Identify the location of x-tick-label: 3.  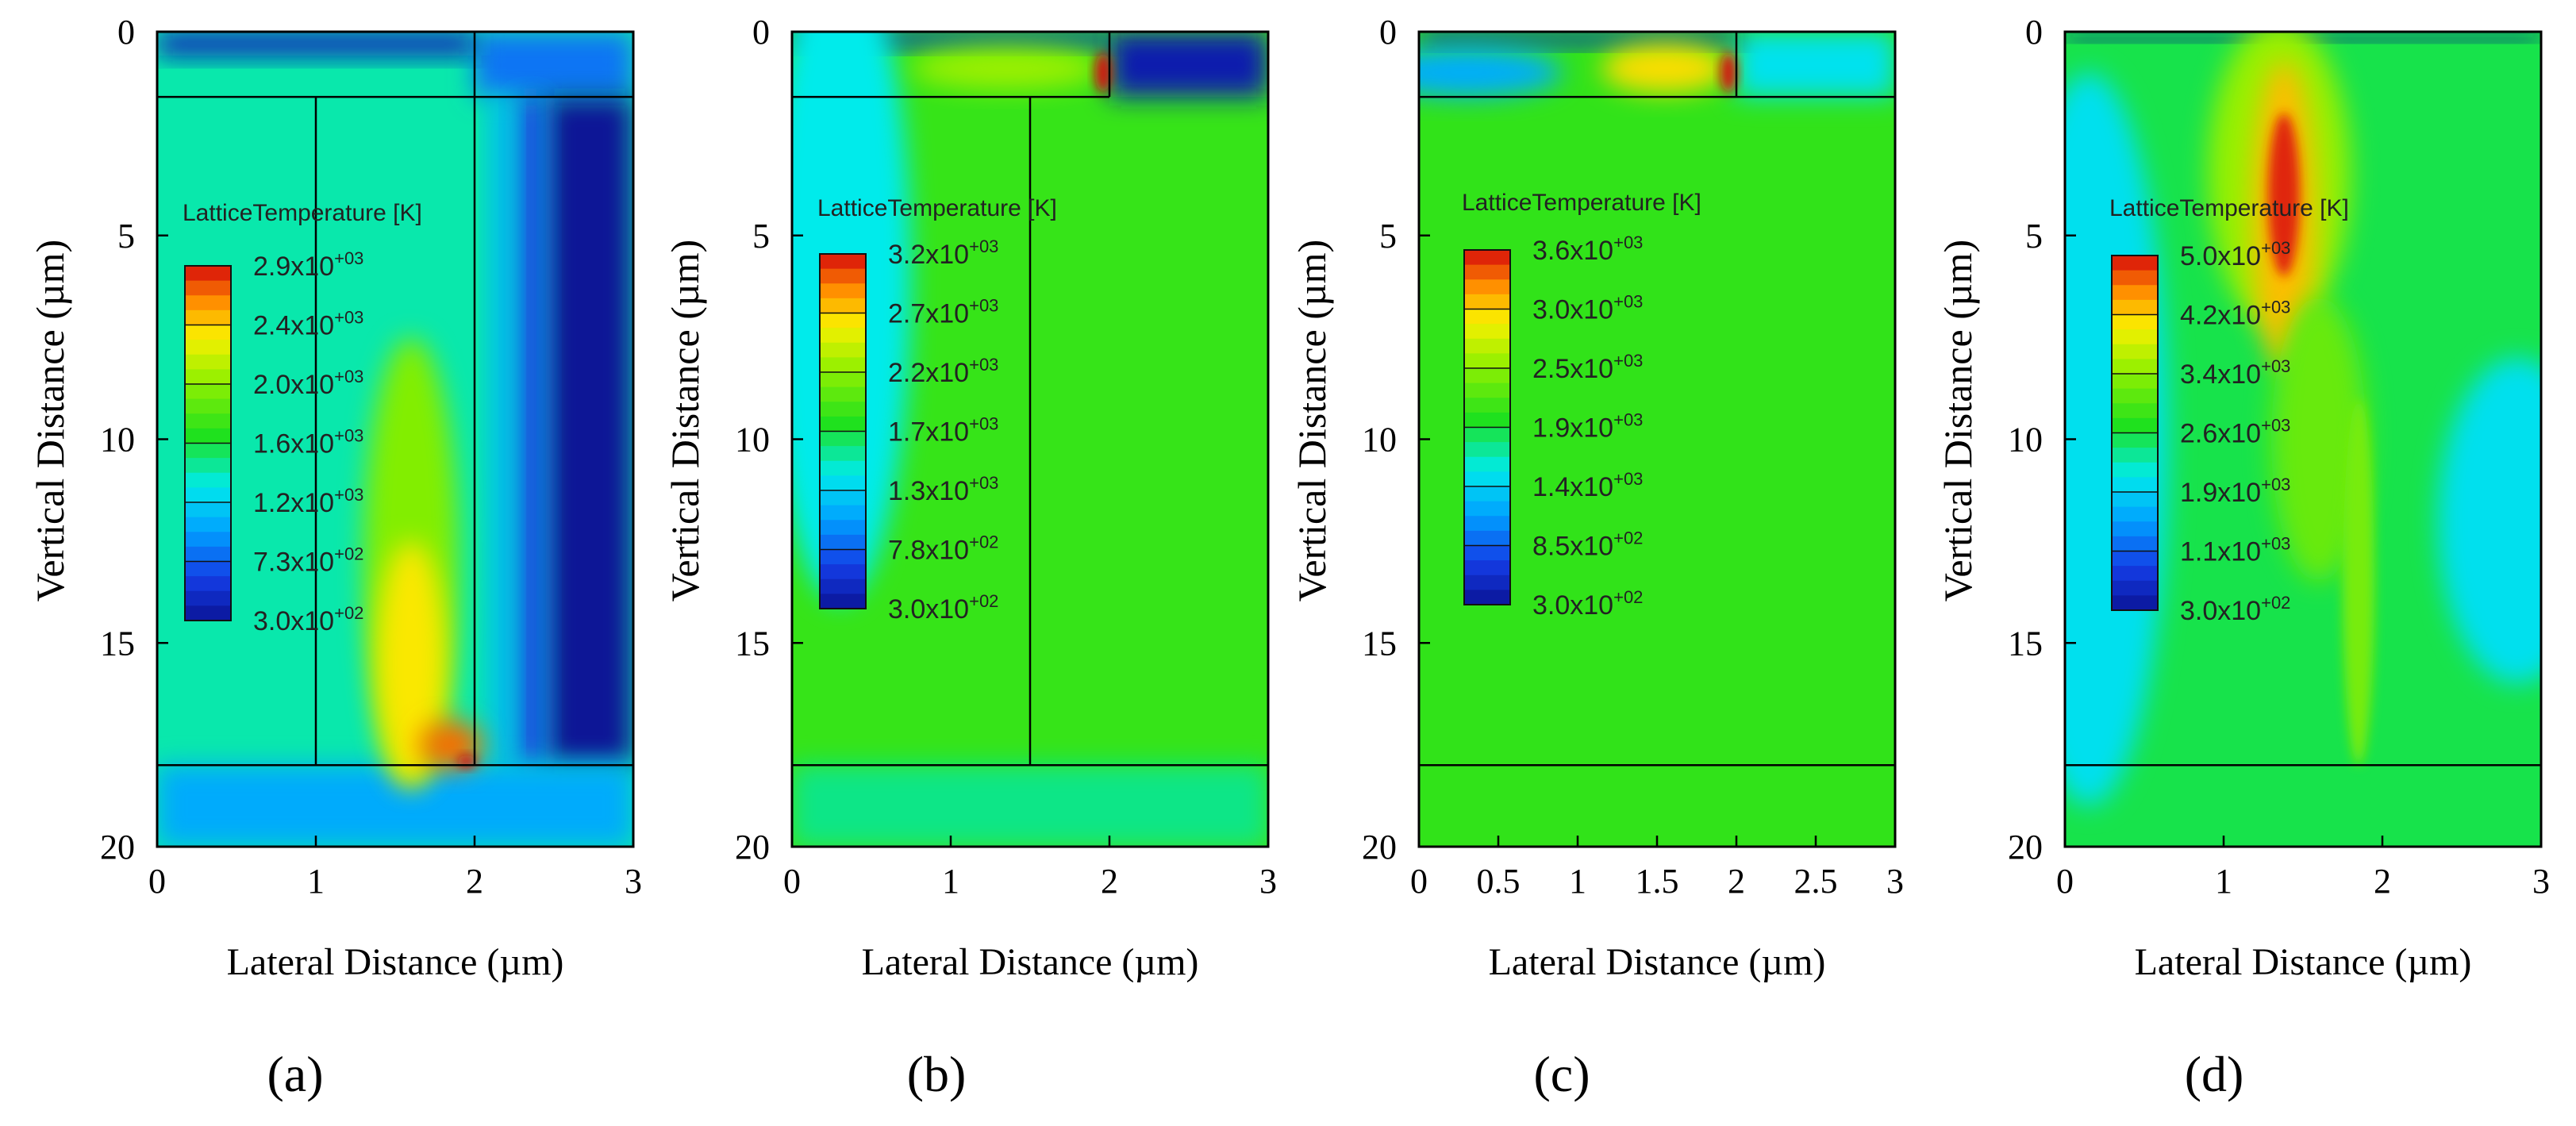
(633, 881).